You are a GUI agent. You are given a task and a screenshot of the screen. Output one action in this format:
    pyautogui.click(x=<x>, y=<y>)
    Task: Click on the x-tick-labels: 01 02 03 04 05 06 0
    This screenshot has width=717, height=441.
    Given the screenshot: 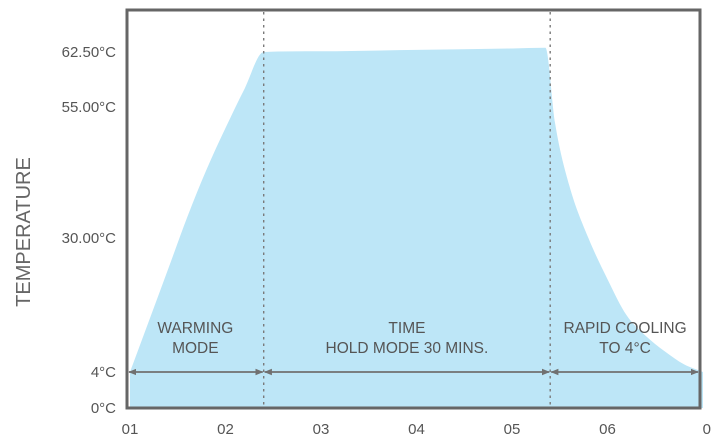 What is the action you would take?
    pyautogui.click(x=416, y=429)
    